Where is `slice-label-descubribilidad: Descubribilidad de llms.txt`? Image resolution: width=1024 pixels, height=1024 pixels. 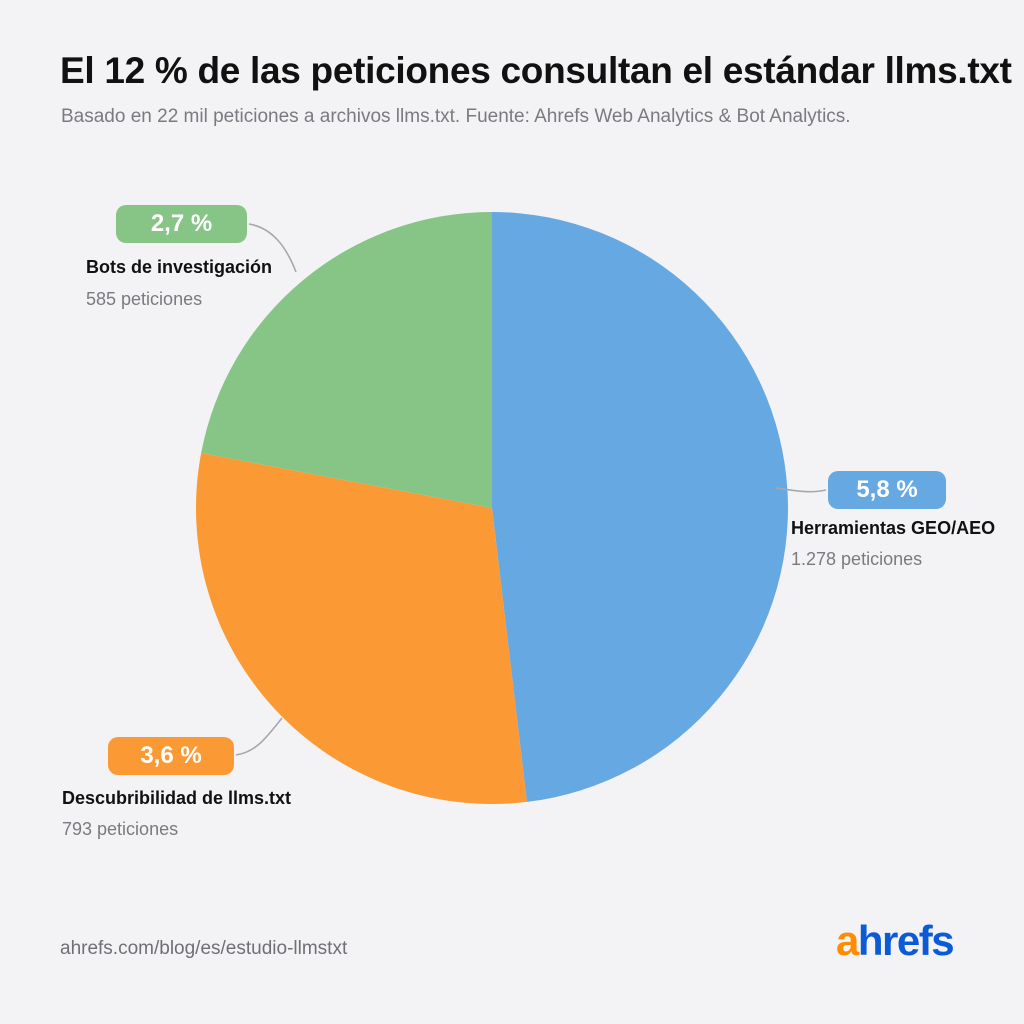 slice-label-descubribilidad: Descubribilidad de llms.txt is located at coordinates (177, 798).